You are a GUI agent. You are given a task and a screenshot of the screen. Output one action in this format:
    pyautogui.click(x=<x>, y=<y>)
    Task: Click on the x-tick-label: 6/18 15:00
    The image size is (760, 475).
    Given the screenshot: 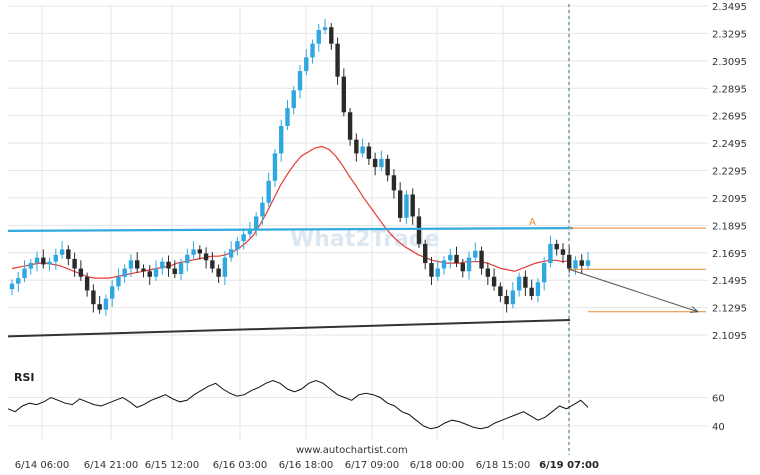 What is the action you would take?
    pyautogui.click(x=503, y=465)
    